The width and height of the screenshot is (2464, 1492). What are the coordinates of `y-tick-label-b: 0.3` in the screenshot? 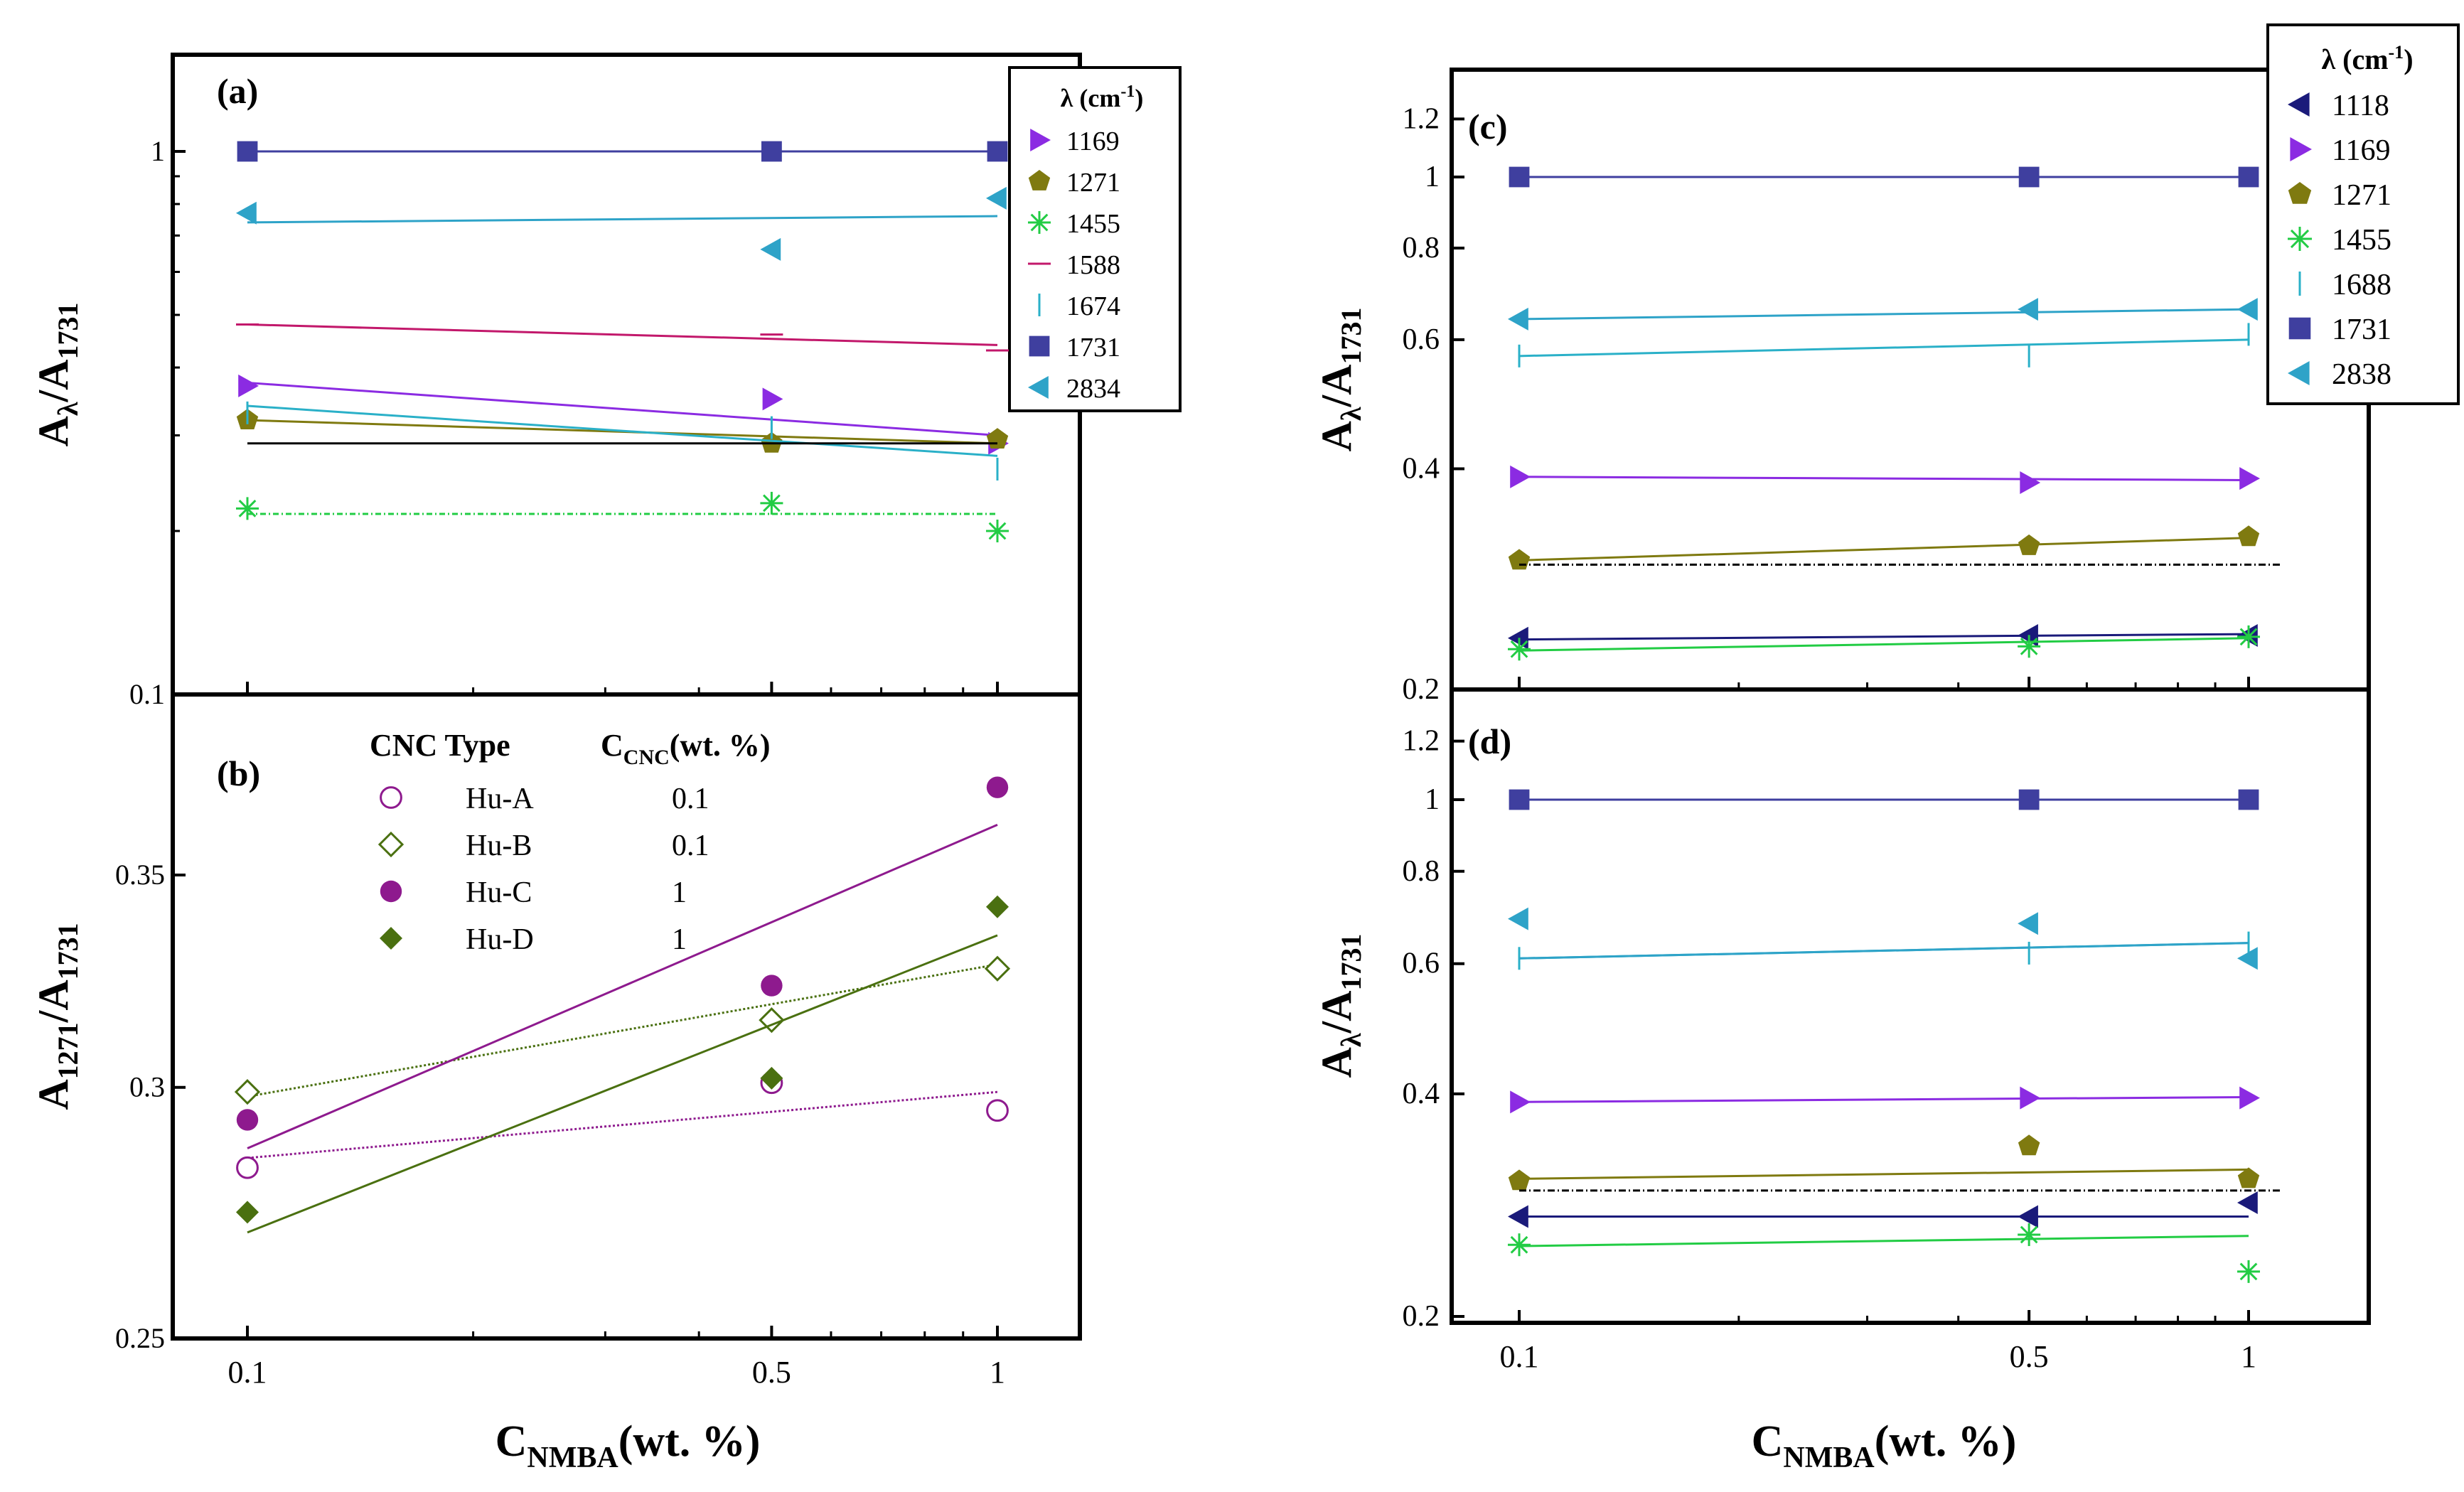 It's located at (147, 1087).